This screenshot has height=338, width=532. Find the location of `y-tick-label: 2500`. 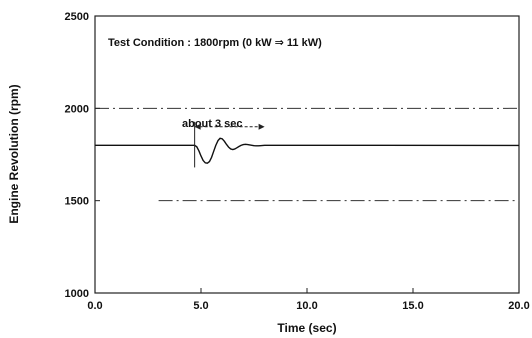

y-tick-label: 2500 is located at coordinates (77, 17).